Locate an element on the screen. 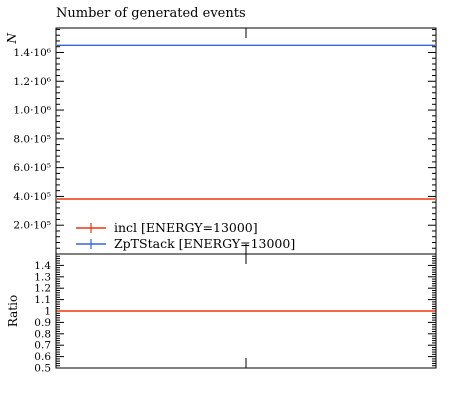 This screenshot has width=450, height=406. ratio-y-axis-label: Ratio is located at coordinates (13, 311).